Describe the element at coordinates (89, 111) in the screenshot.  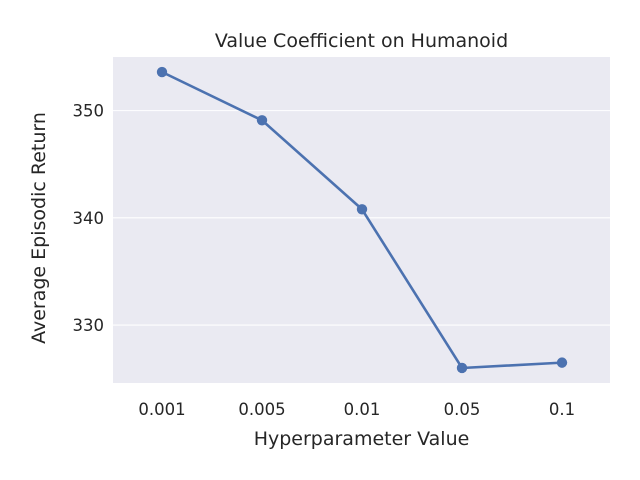
I see `y-tick-label: 350` at that location.